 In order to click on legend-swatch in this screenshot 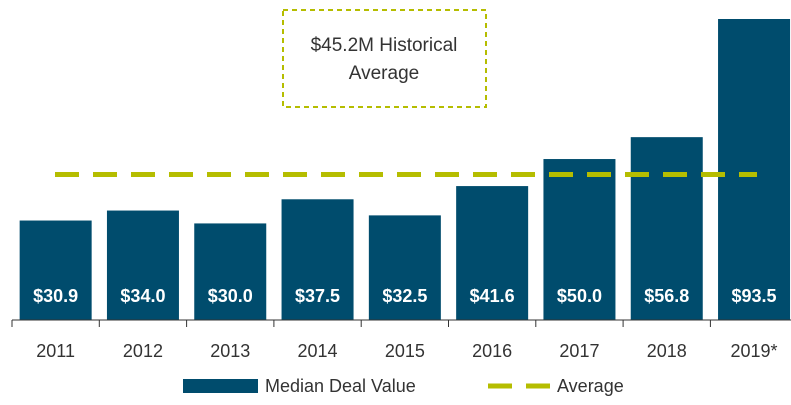, I will do `click(220, 386)`.